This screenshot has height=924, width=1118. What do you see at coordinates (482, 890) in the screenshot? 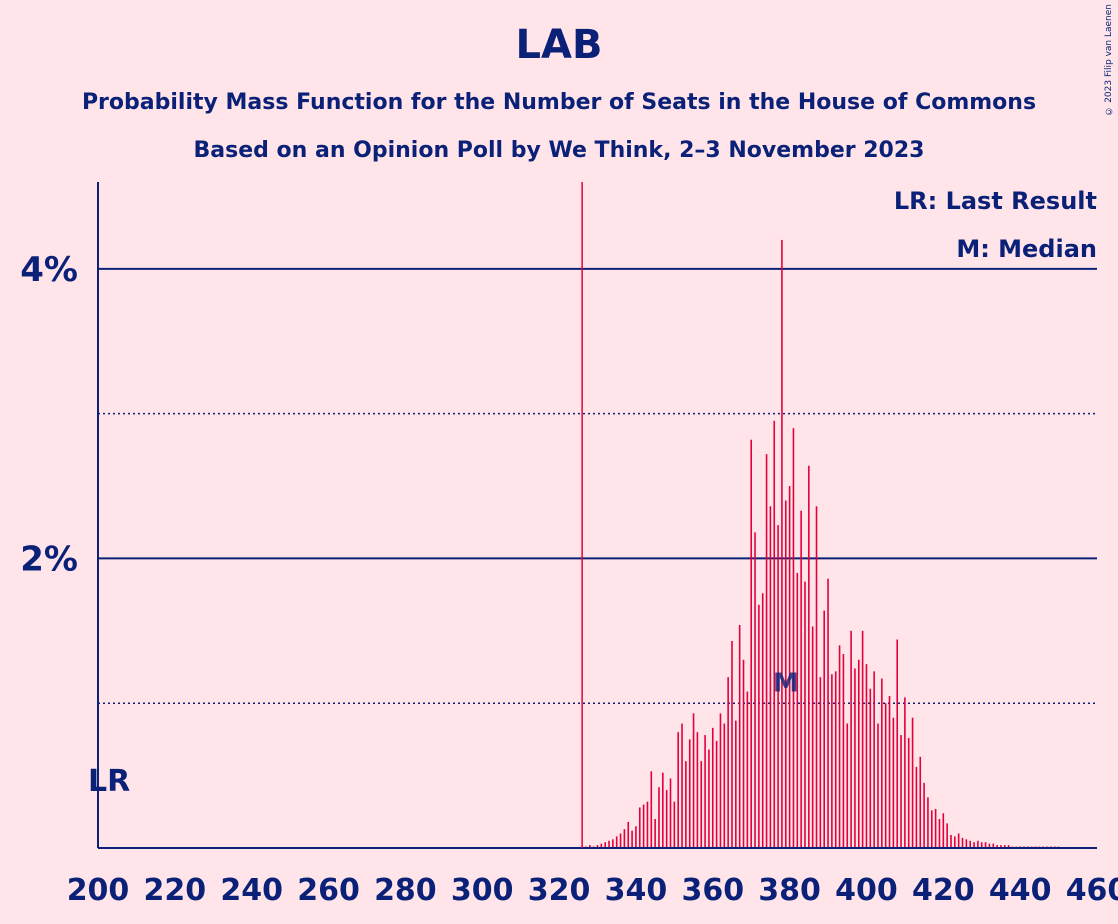
I see `x-tick-label: 300` at bounding box center [482, 890].